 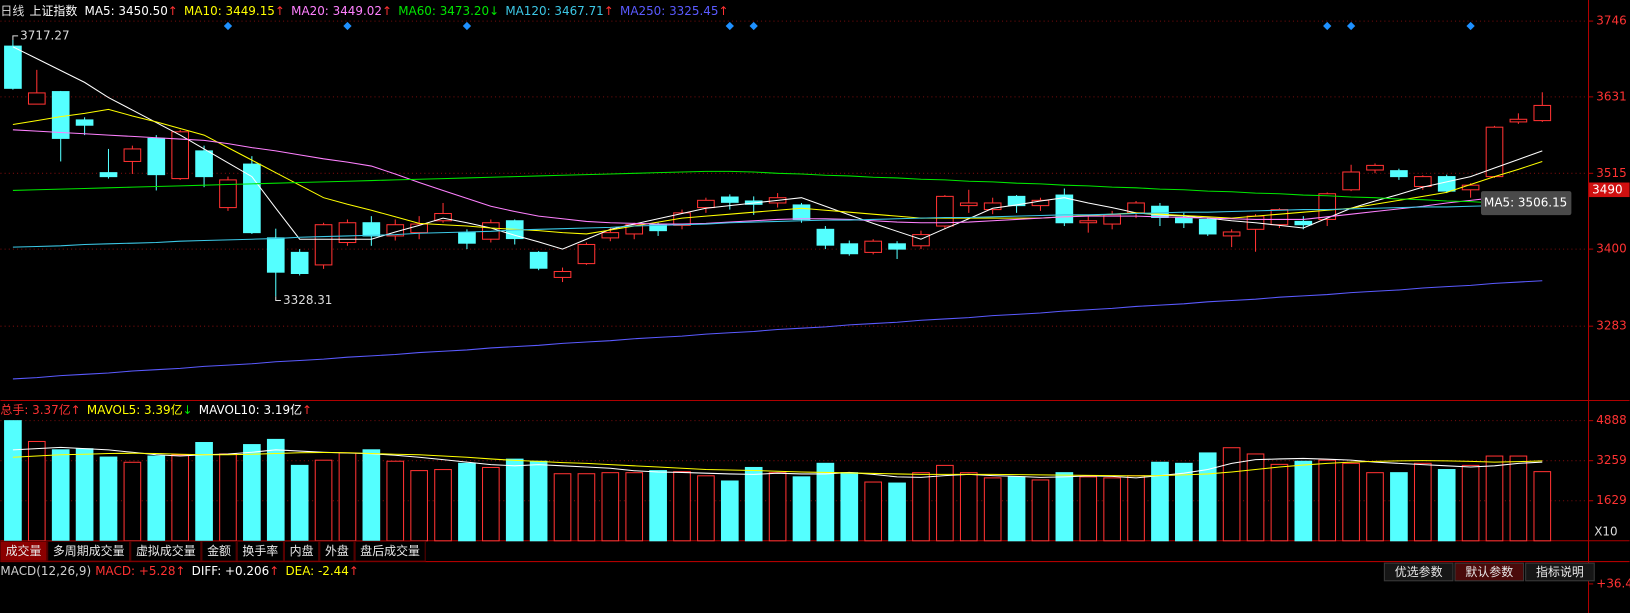 I want to click on indicator-title: MACD(12,26,9), so click(x=45, y=571).